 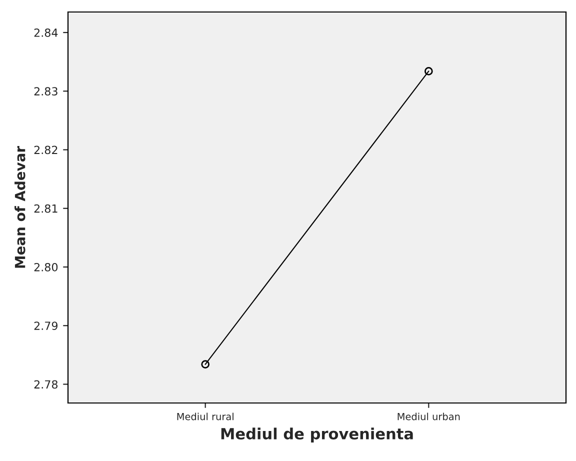 I want to click on x-tick-label: Mediul rural, so click(x=205, y=416).